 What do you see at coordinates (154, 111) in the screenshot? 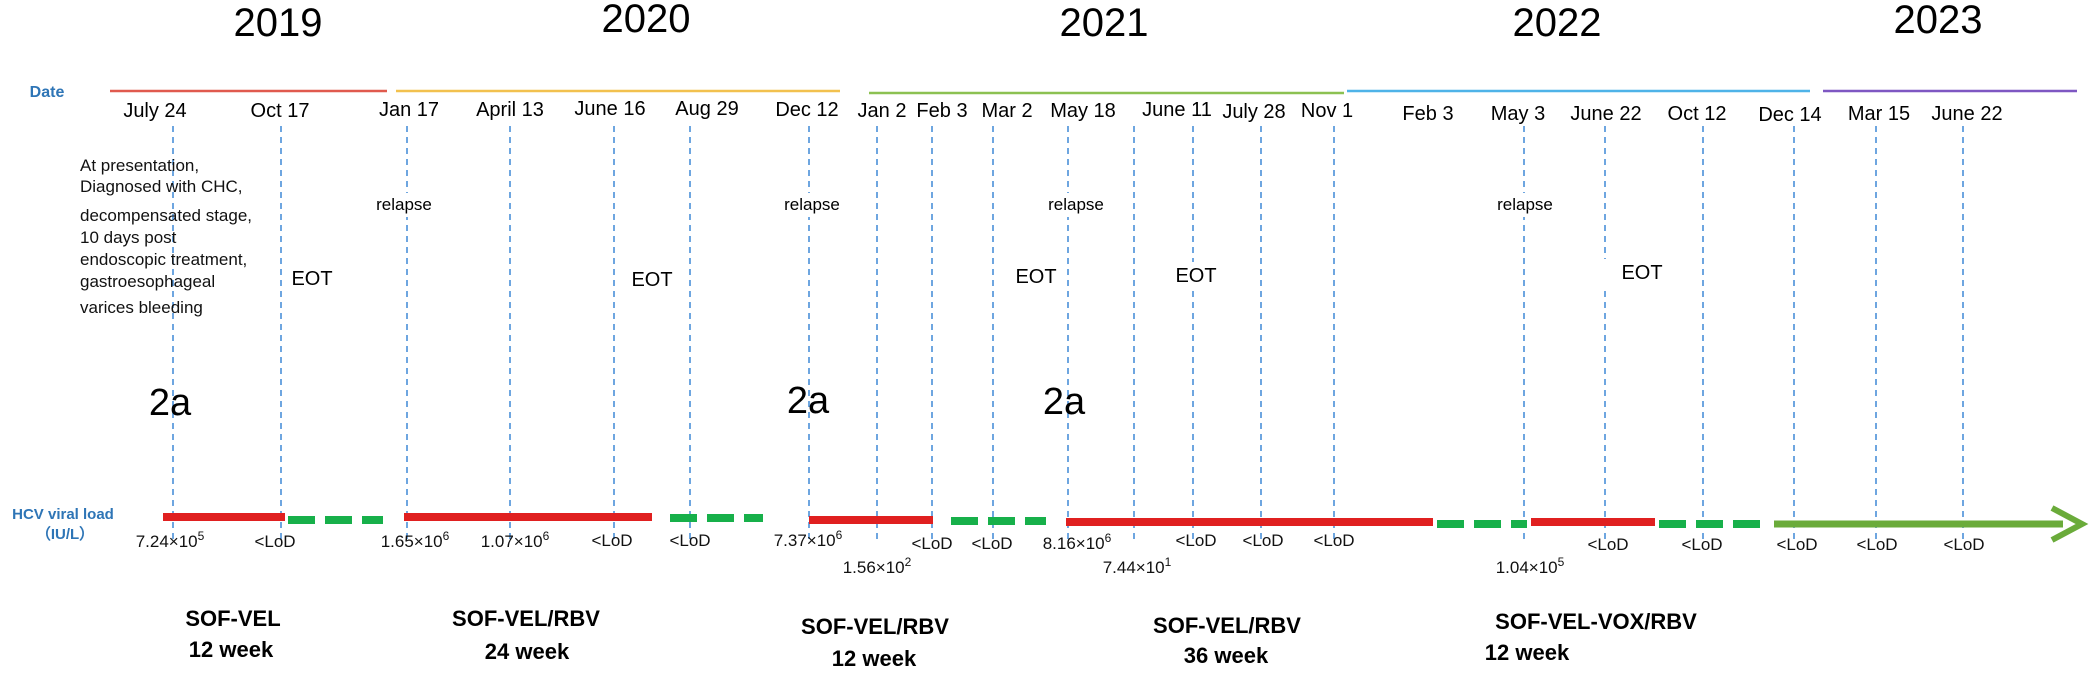
I see `date-label: July 24` at bounding box center [154, 111].